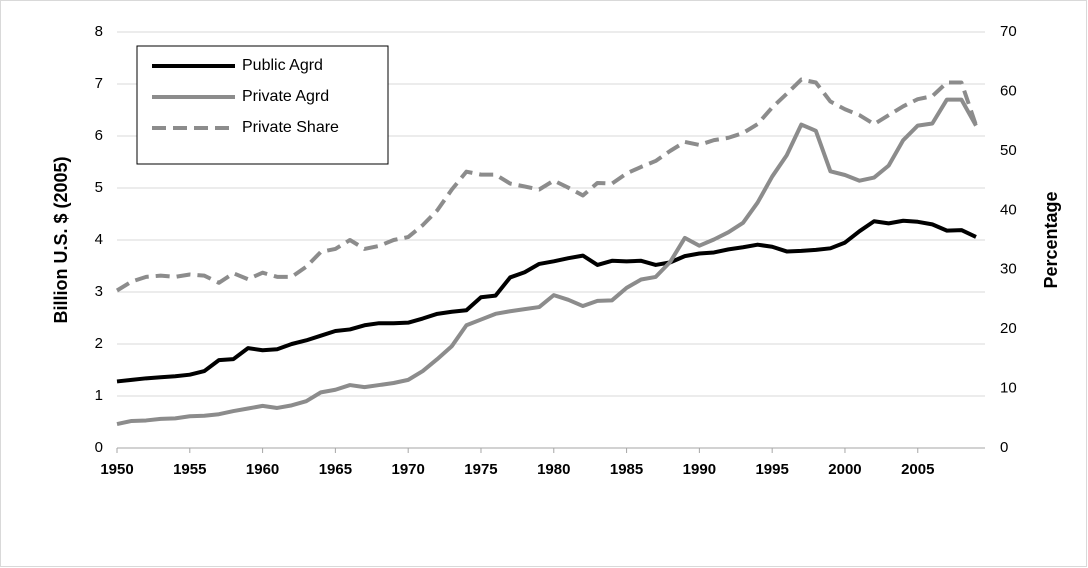  What do you see at coordinates (1008, 328) in the screenshot?
I see `y2-tick-label: 20` at bounding box center [1008, 328].